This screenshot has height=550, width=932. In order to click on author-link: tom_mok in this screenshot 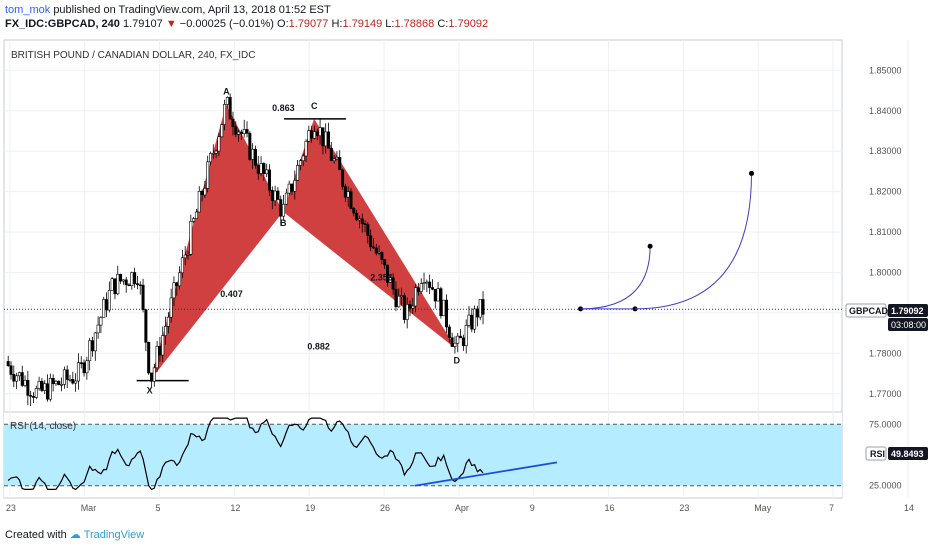, I will do `click(28, 10)`.